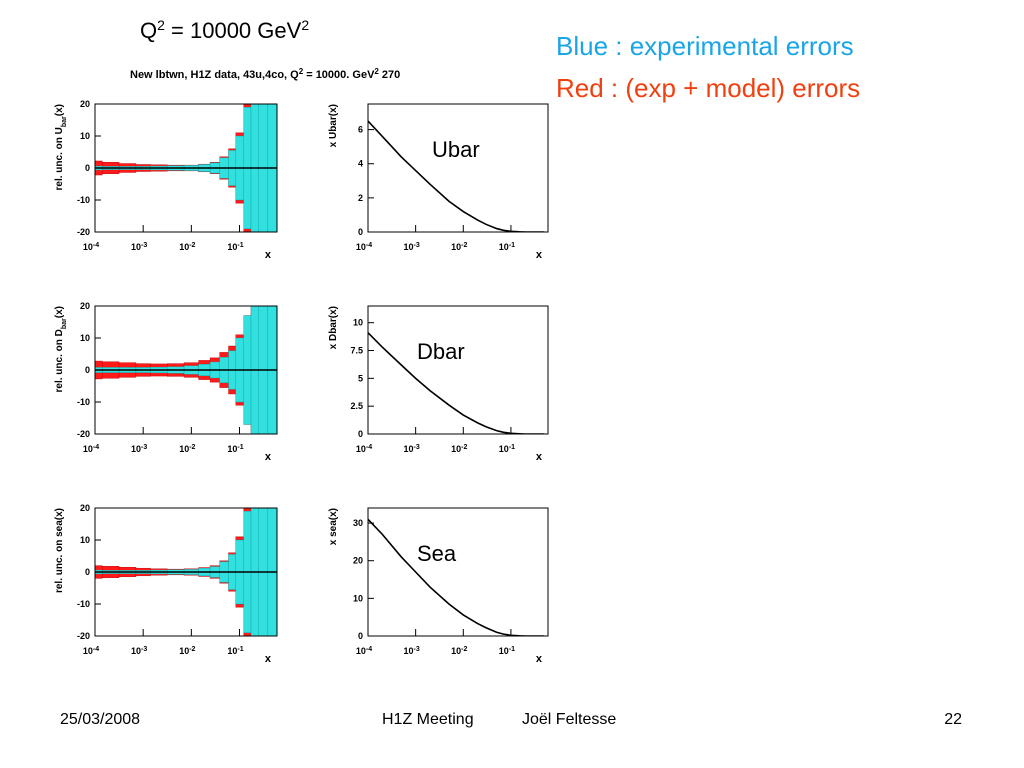 The height and width of the screenshot is (768, 1024). Describe the element at coordinates (356, 406) in the screenshot. I see `y-tick-label: 2.5` at that location.